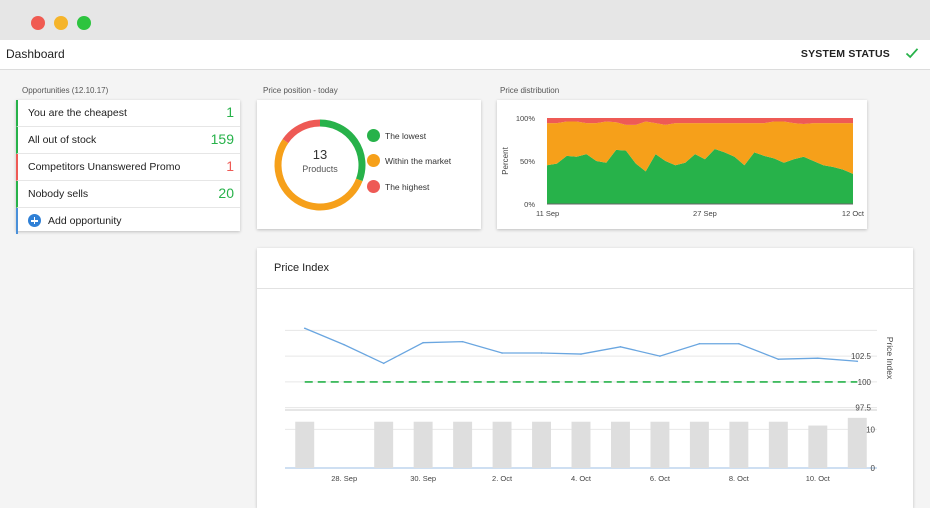 The height and width of the screenshot is (508, 930). Describe the element at coordinates (344, 478) in the screenshot. I see `x-tick-label: 28. Sep` at that location.